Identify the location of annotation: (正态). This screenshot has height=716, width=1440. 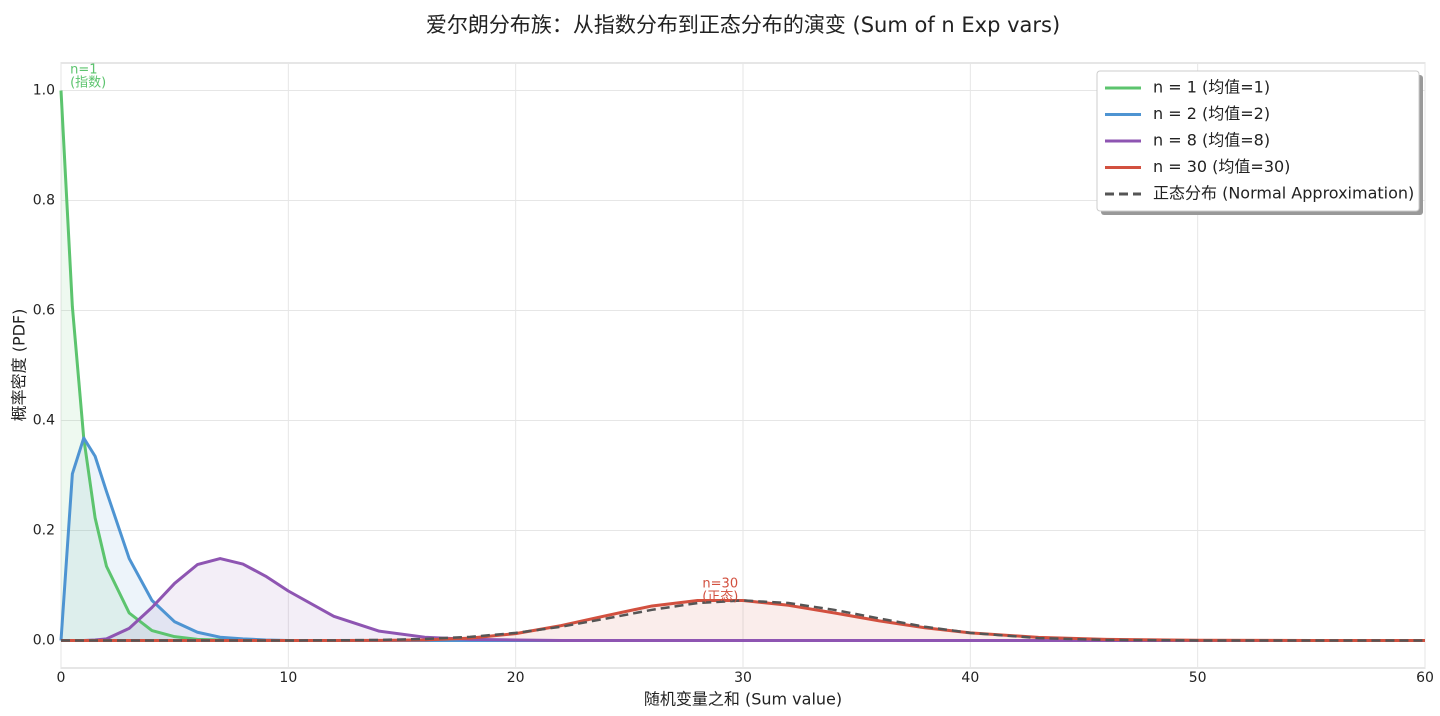
(720, 597).